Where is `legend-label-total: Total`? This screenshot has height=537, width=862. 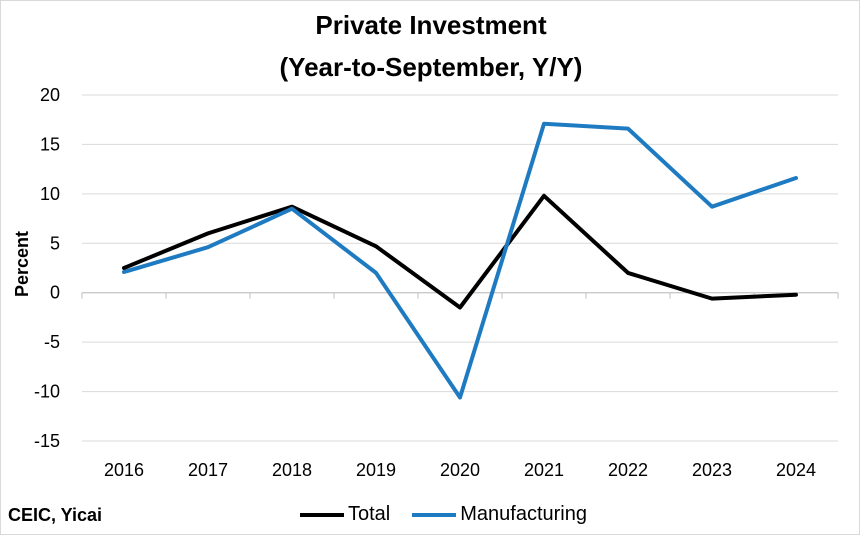 legend-label-total: Total is located at coordinates (369, 514).